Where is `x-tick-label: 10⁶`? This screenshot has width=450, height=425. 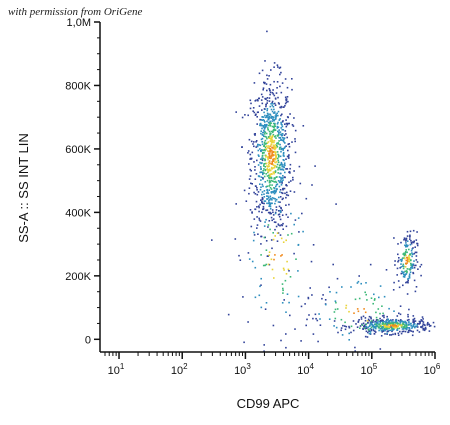 x-tick-label: 10⁶ is located at coordinates (432, 369).